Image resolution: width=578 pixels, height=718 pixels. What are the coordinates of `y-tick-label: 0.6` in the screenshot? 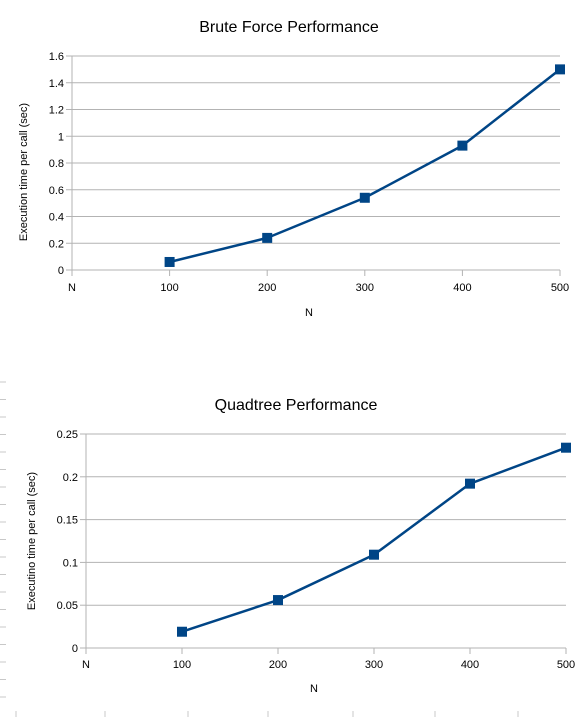 It's located at (56, 191).